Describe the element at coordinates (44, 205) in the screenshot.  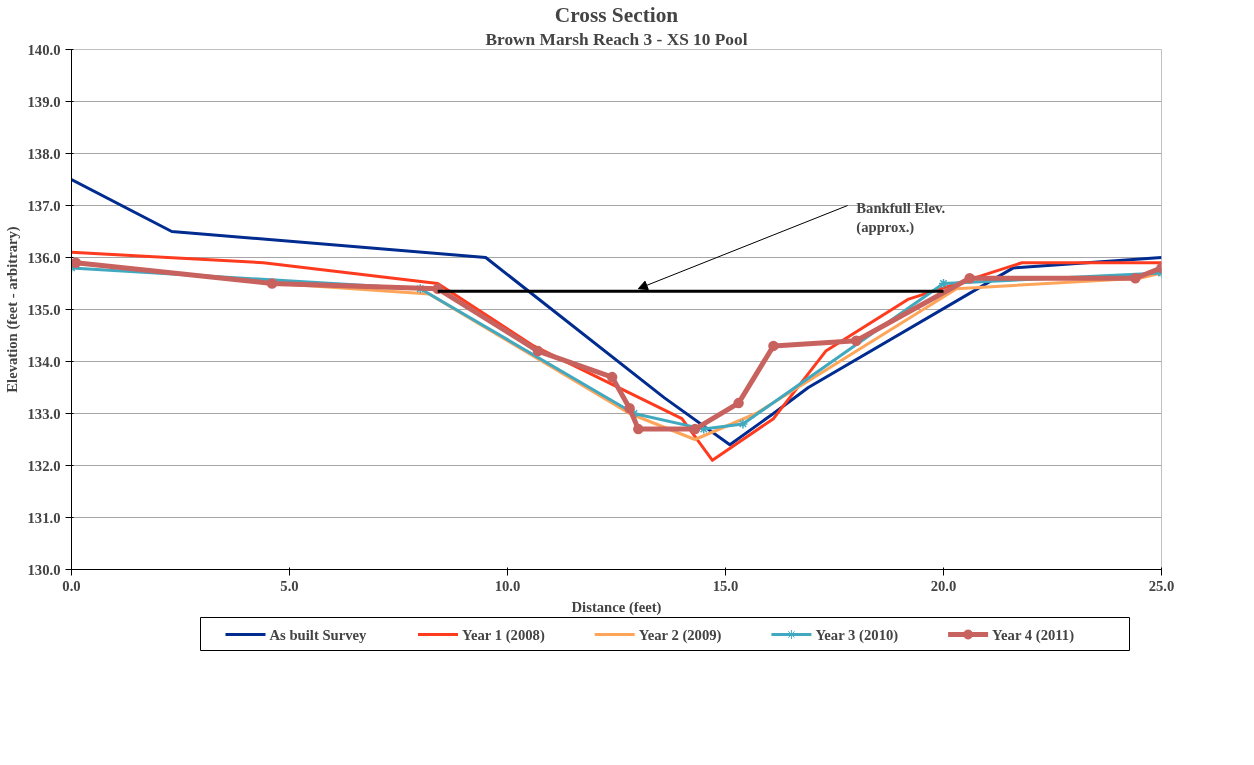
I see `y-tick-label: 137.0` at that location.